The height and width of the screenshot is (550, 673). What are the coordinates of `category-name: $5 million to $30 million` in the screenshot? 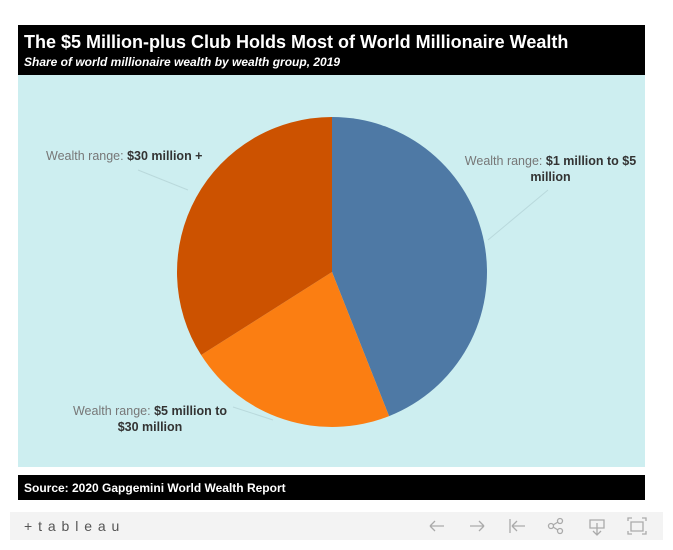 It's located at (172, 419).